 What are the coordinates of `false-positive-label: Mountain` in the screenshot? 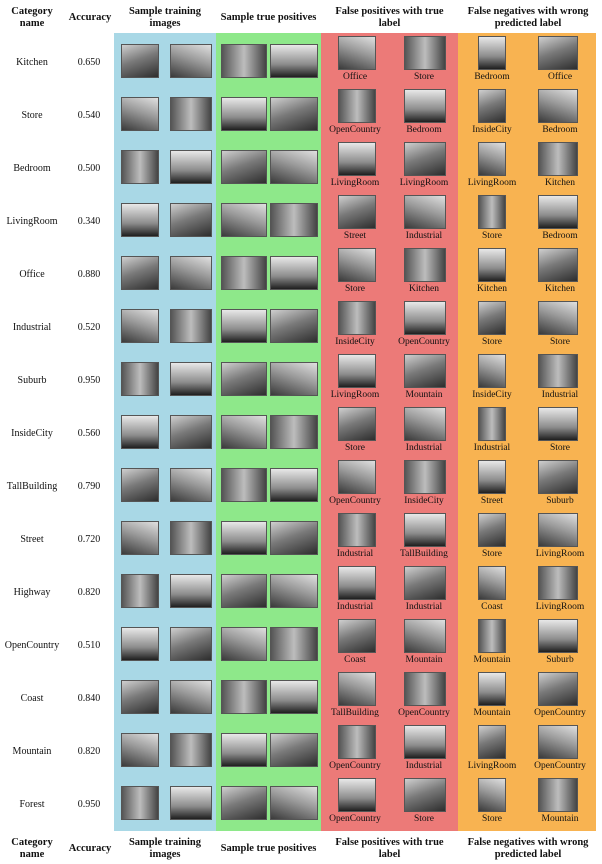 It's located at (424, 660).